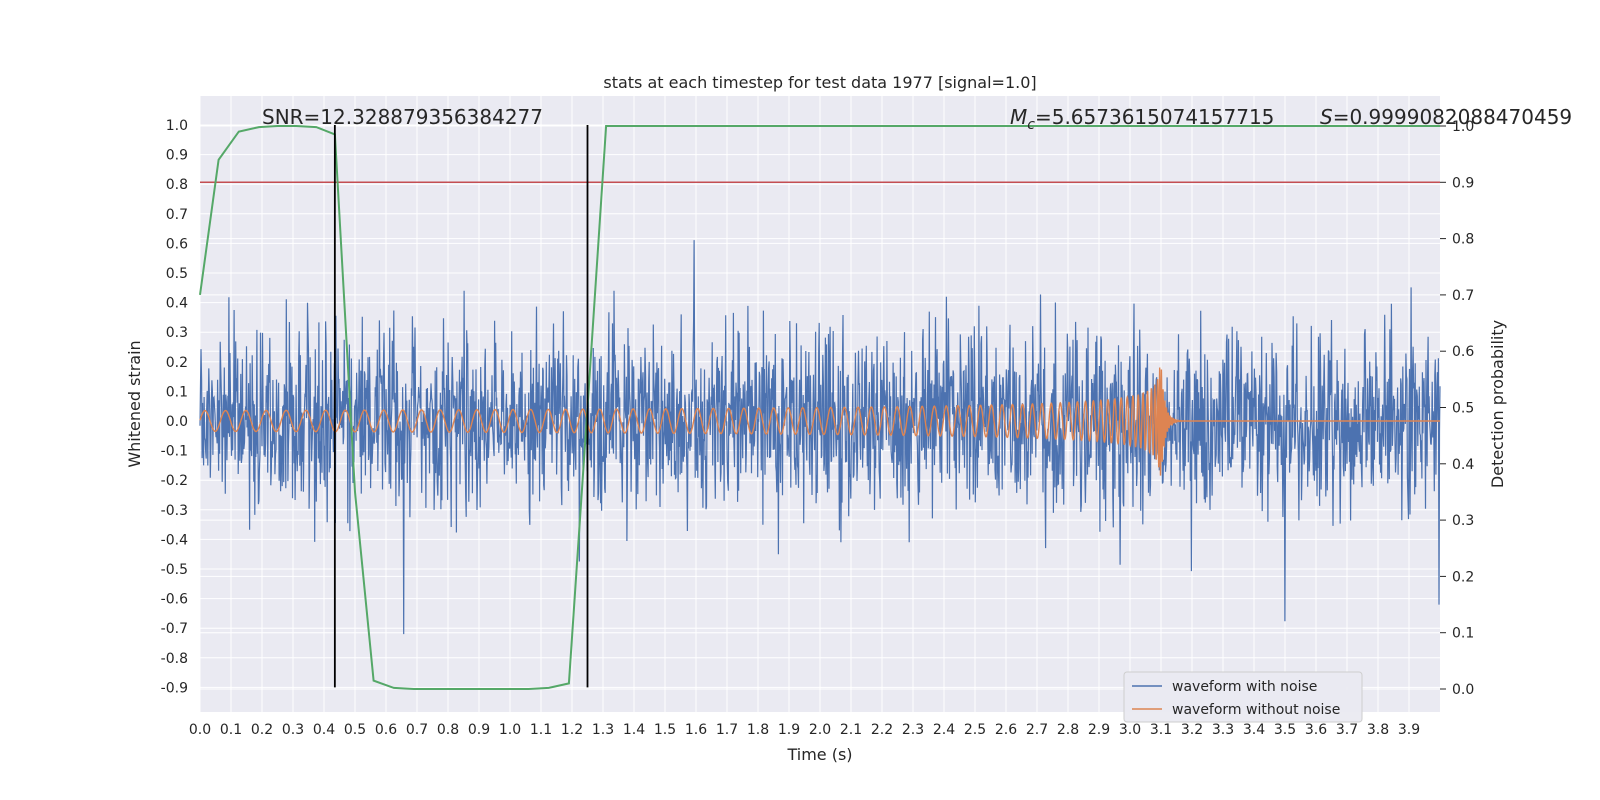 This screenshot has height=800, width=1600. What do you see at coordinates (975, 730) in the screenshot?
I see `x-tick-label: 2.5` at bounding box center [975, 730].